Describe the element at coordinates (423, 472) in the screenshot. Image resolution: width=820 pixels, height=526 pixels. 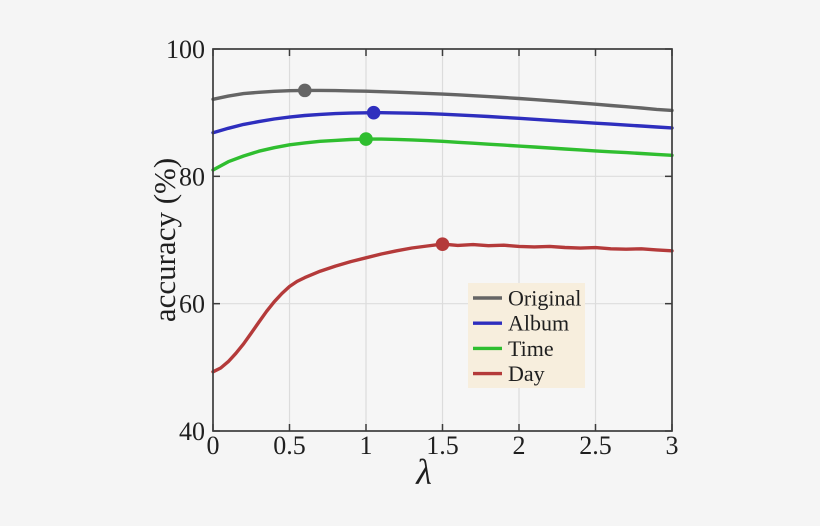
I see `x-axis-label: λ` at that location.